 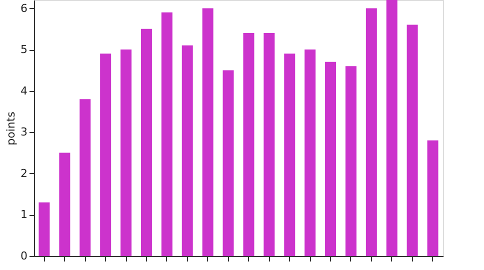 I want to click on y-tick-label: 1, so click(x=24, y=215).